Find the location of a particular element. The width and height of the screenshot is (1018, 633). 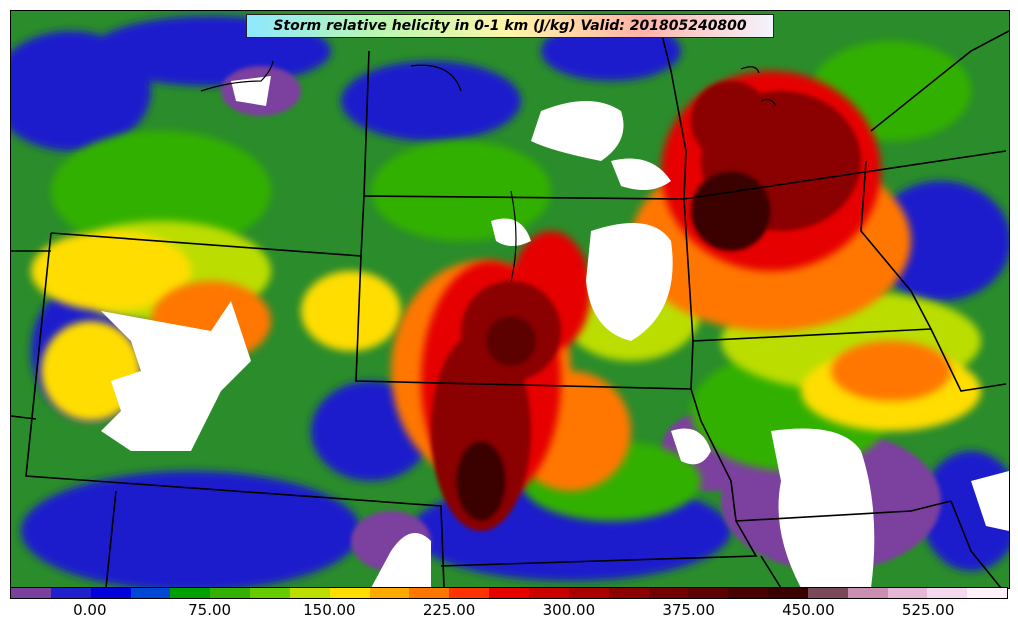

colorbar-tick-label: 525.00 is located at coordinates (928, 610).